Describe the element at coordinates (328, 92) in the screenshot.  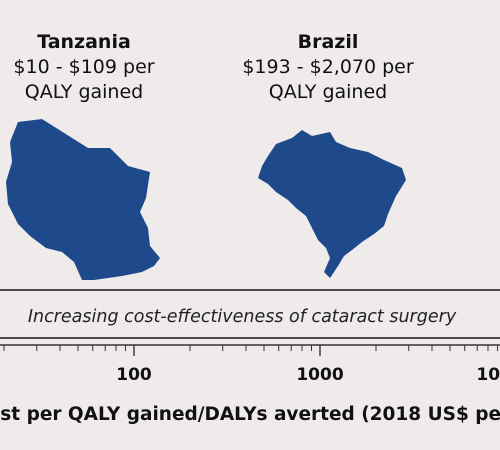
I see `brazil-unit: QALY gained` at that location.